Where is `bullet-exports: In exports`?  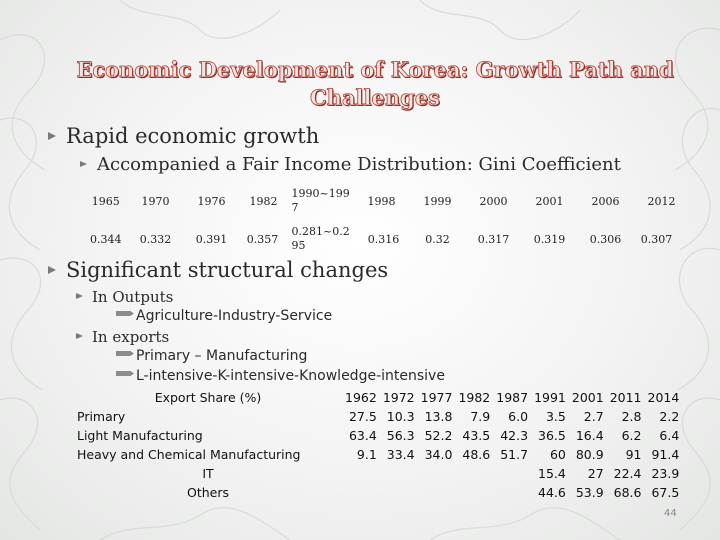 bullet-exports: In exports is located at coordinates (122, 337).